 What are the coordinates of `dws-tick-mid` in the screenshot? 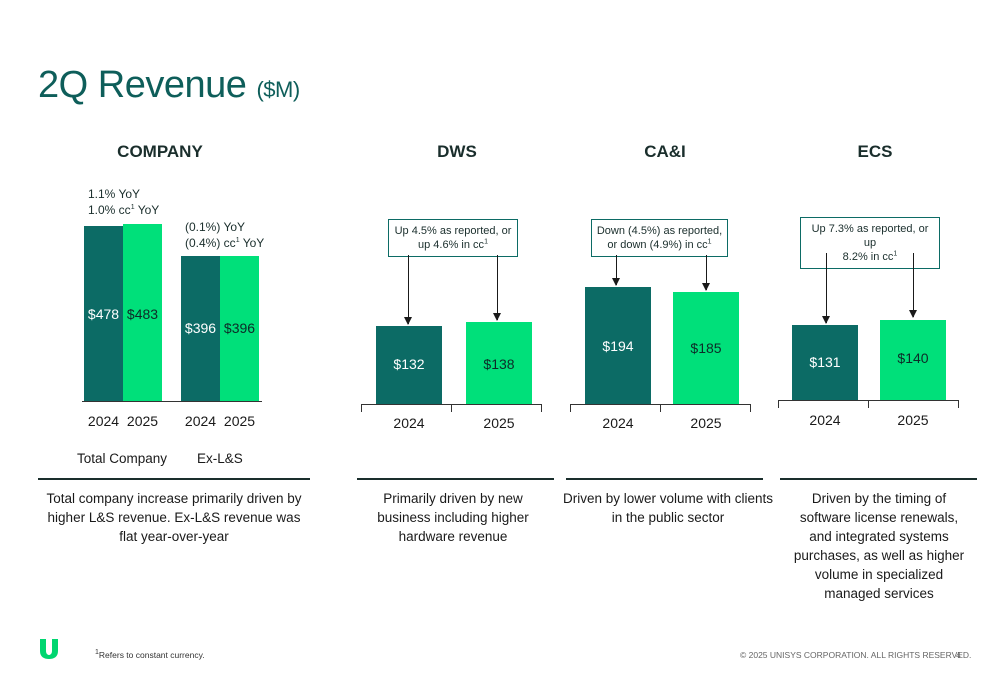 It's located at (451, 408).